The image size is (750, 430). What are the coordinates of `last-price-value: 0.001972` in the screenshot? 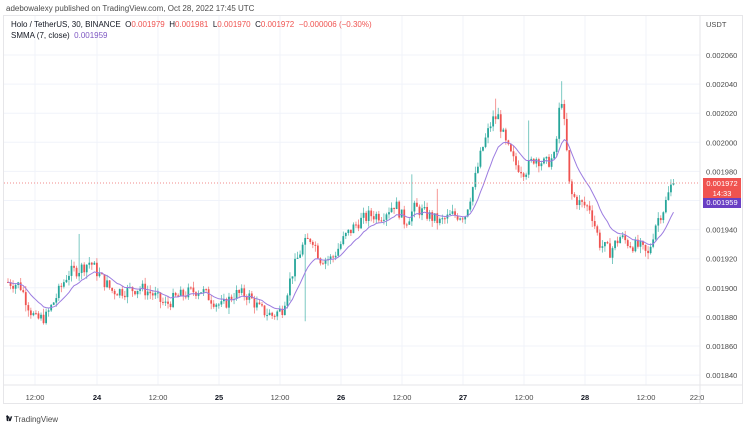 It's located at (722, 183).